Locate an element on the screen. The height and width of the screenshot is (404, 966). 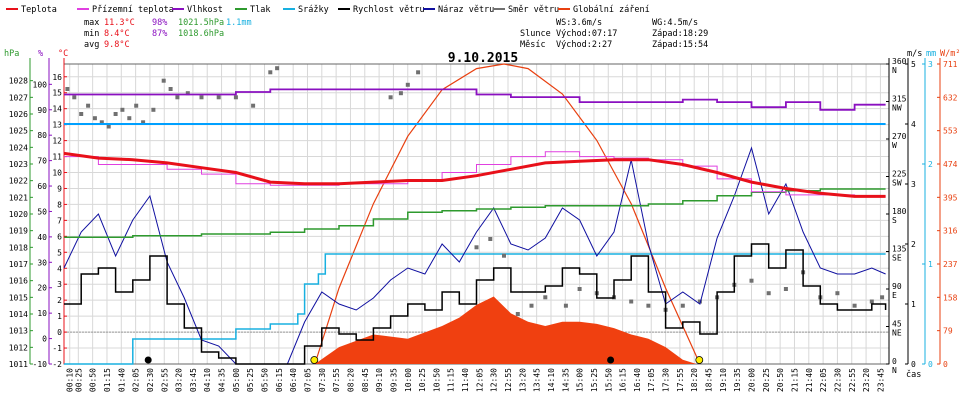
x-tick-label-39: 16:15 is located at coordinates (623, 380).